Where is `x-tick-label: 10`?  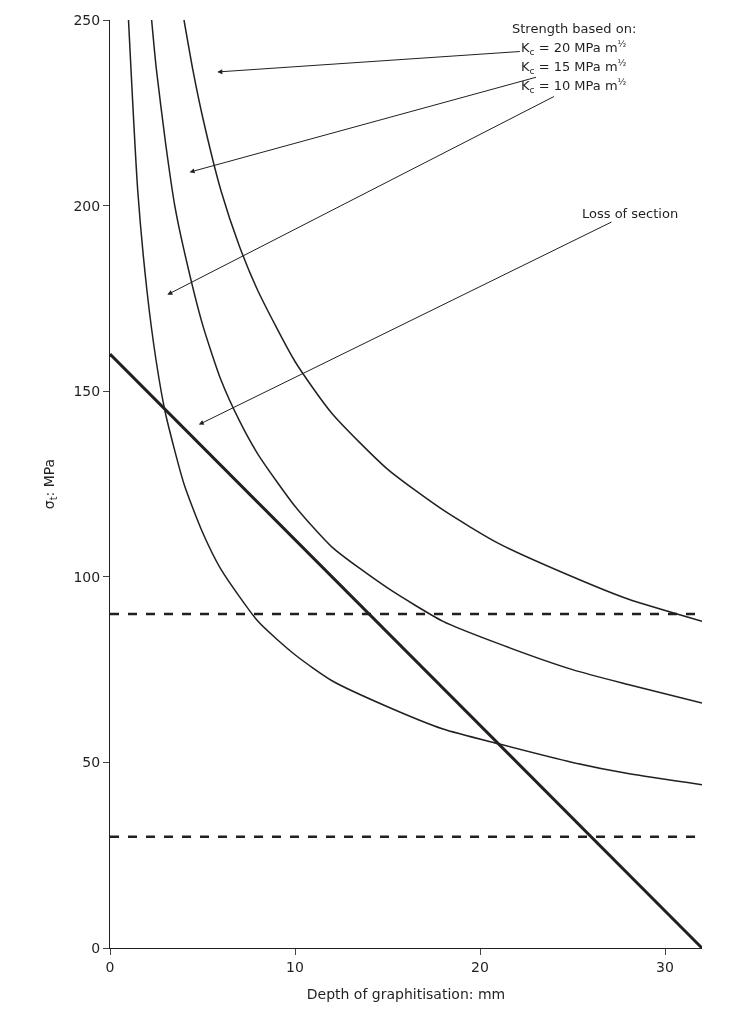 x-tick-label: 10 is located at coordinates (295, 966).